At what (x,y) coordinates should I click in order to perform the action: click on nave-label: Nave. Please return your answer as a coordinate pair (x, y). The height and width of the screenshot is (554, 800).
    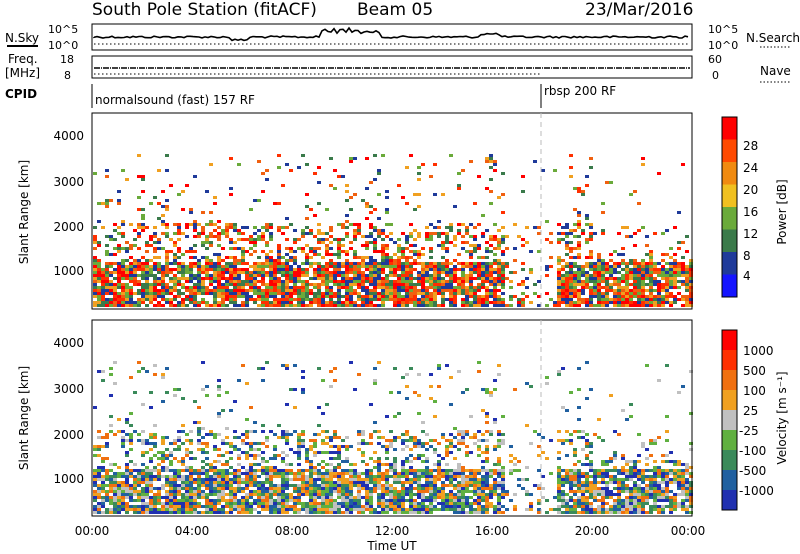
    Looking at the image, I should click on (775, 71).